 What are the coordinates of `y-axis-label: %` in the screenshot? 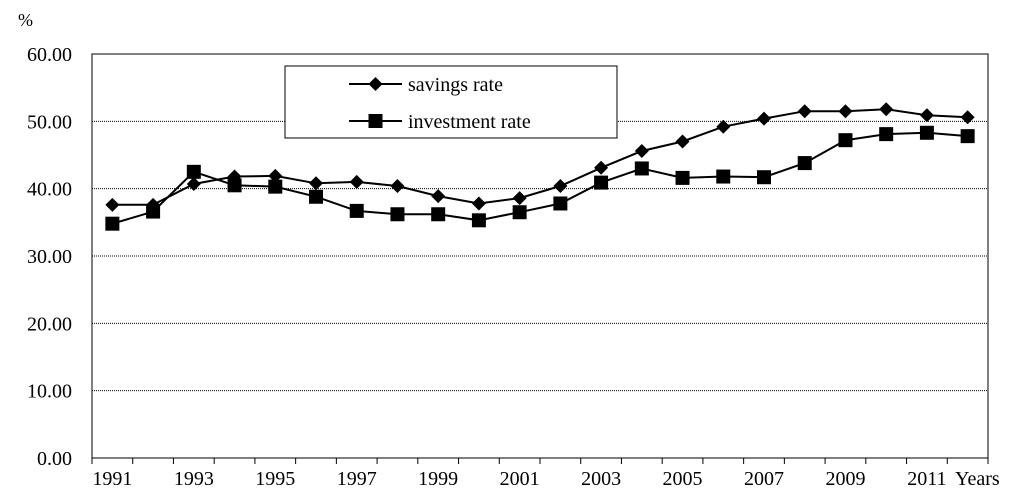 It's located at (25, 20).